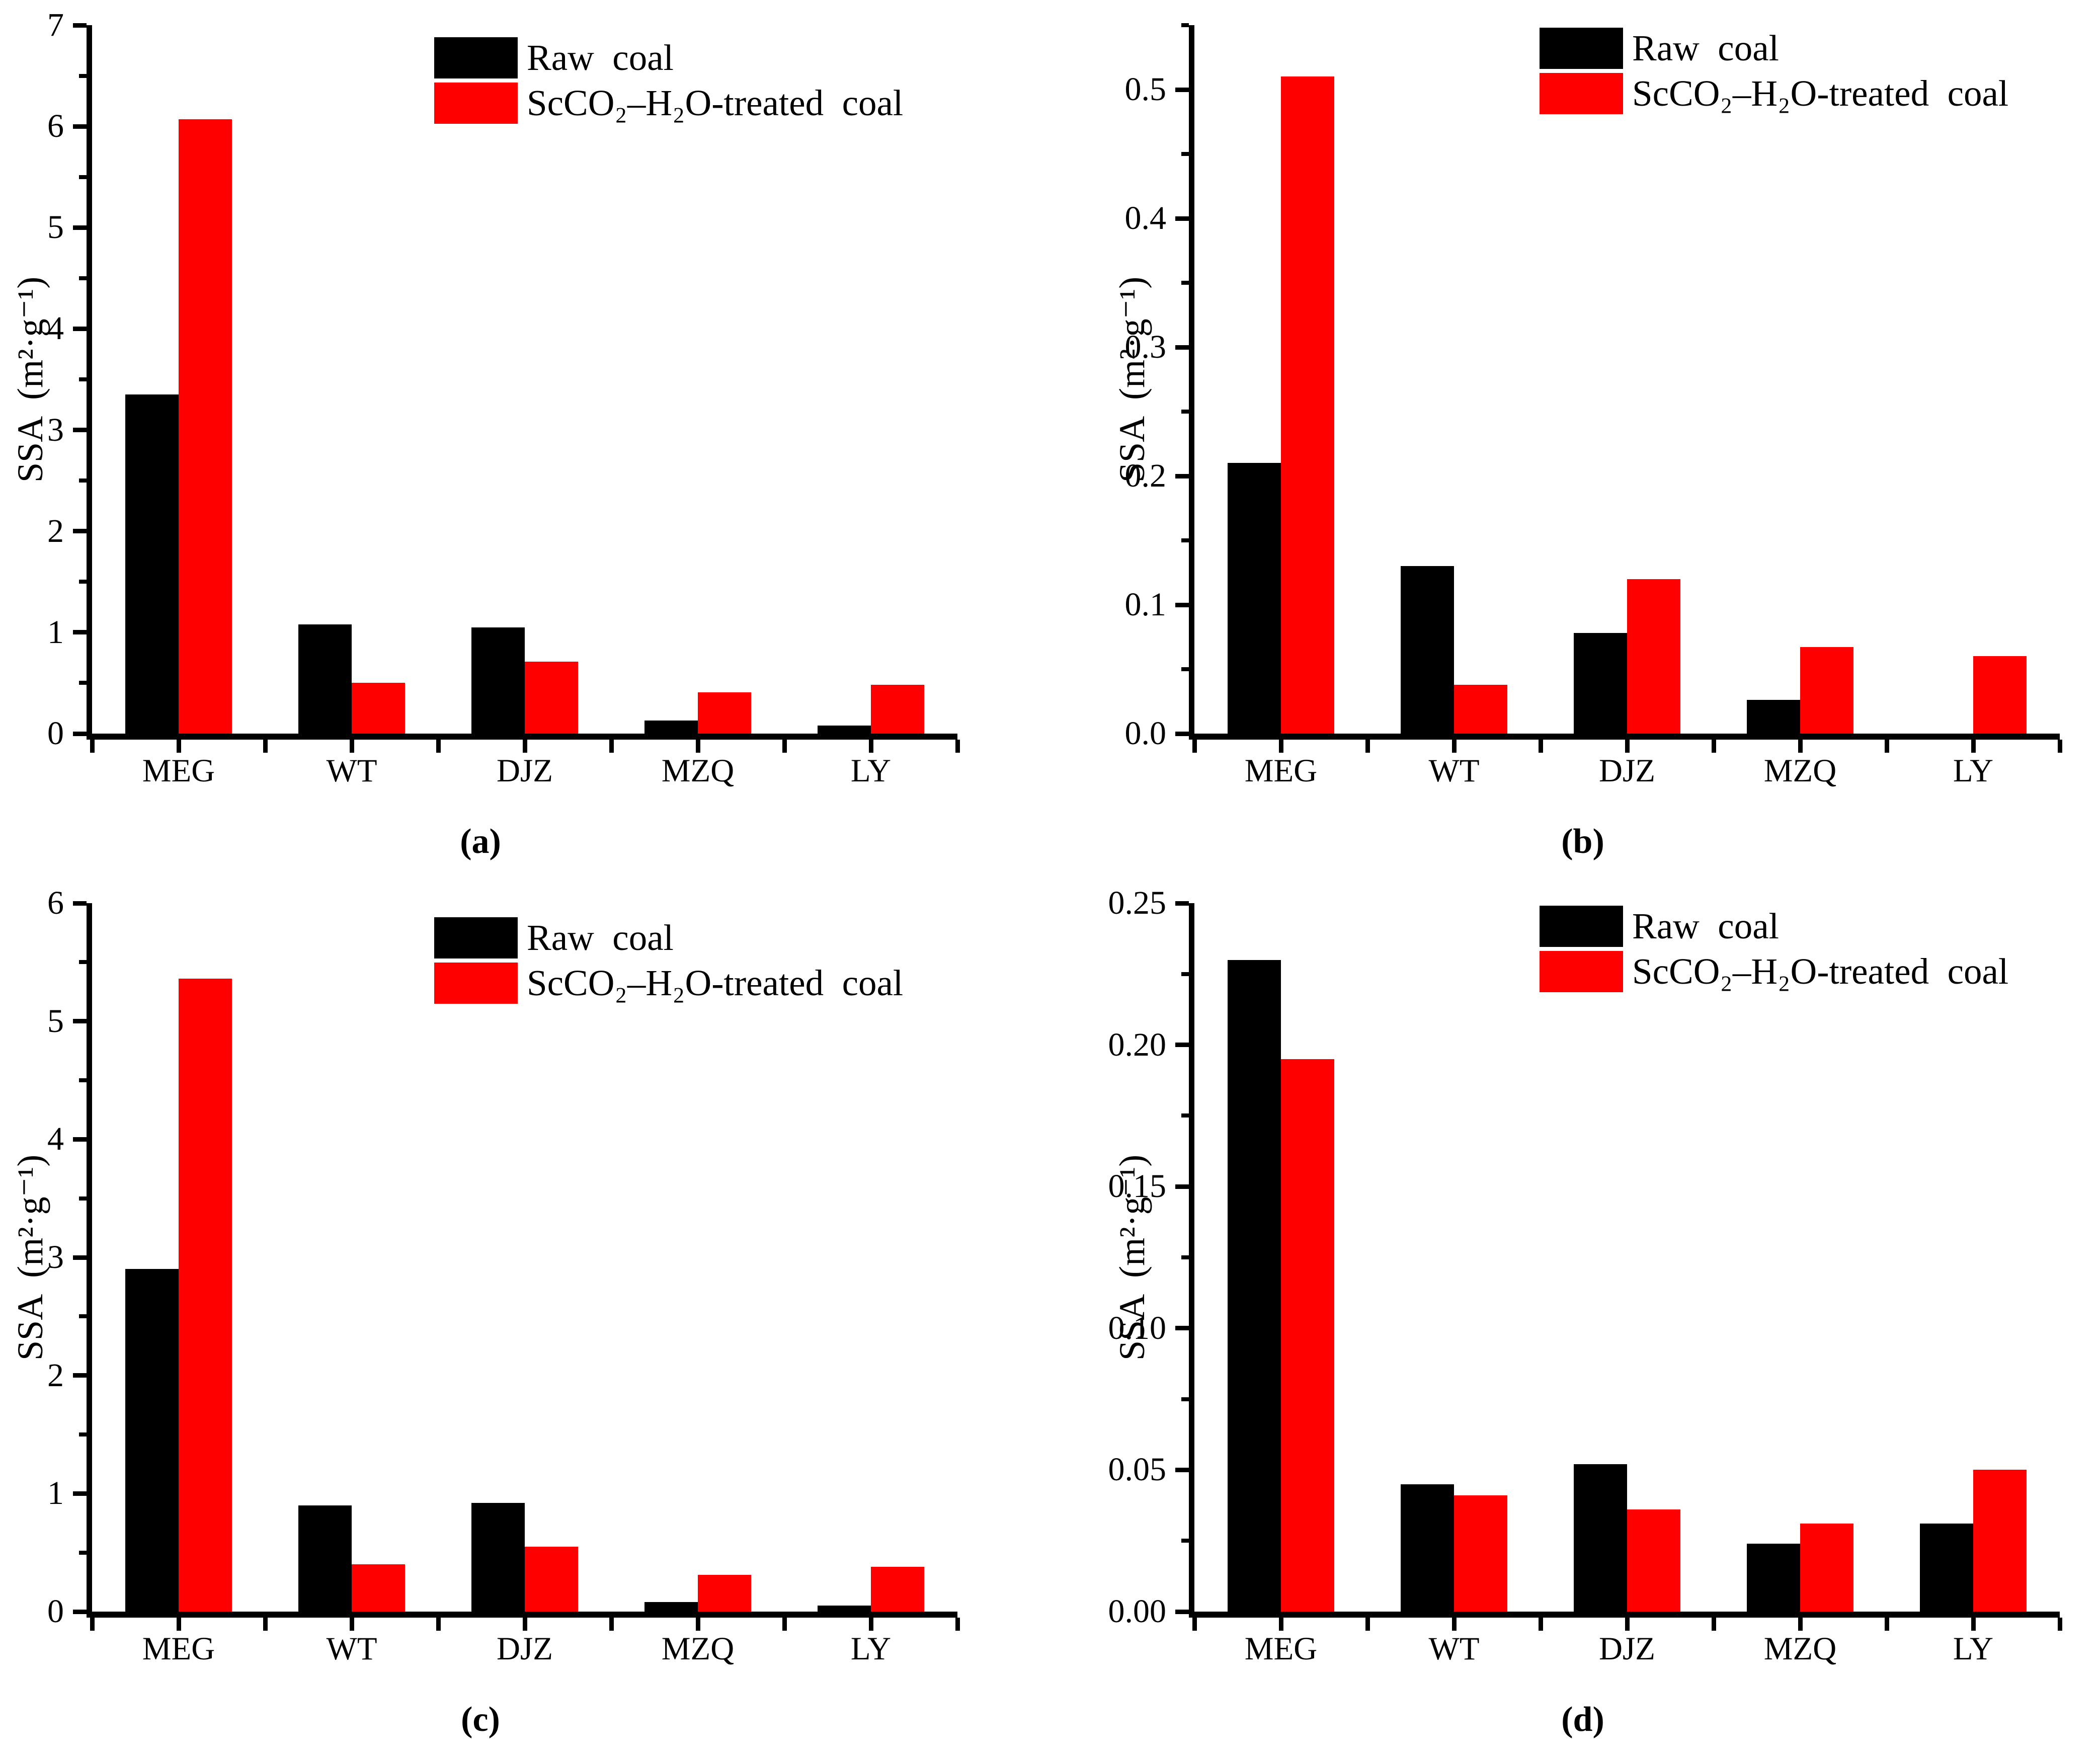 This screenshot has height=1756, width=2100. I want to click on y-tick-label: 4, so click(55, 1140).